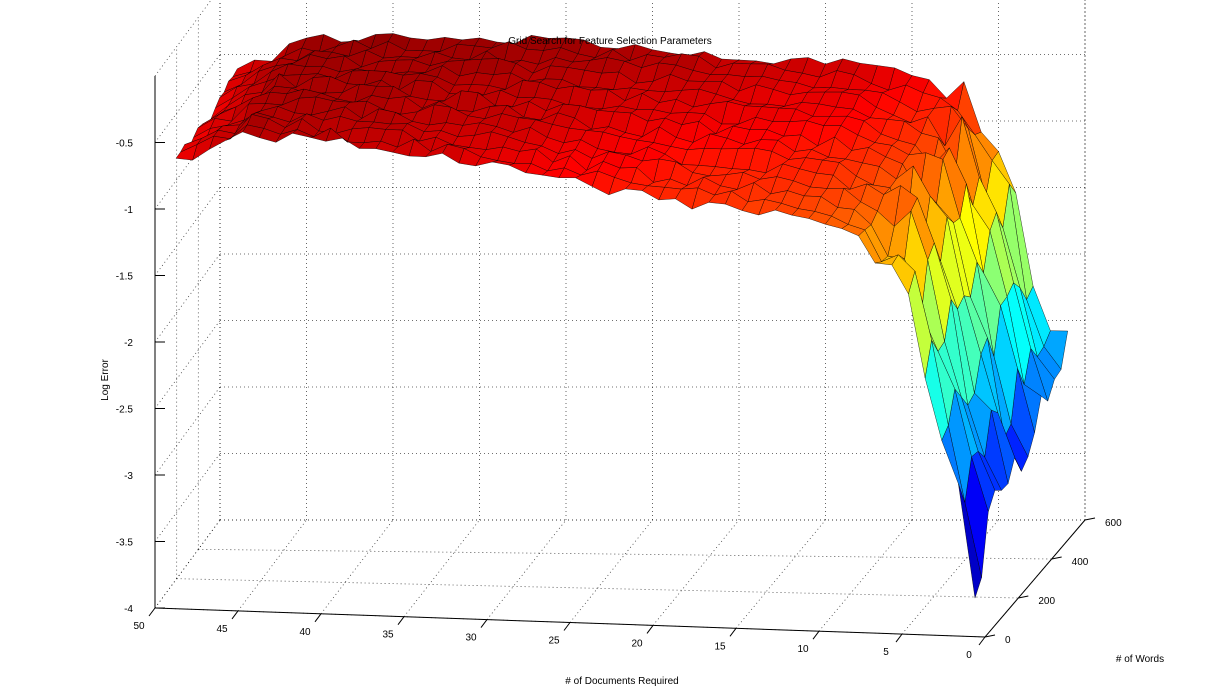  What do you see at coordinates (1035, 578) in the screenshot?
I see `y-axis-line` at bounding box center [1035, 578].